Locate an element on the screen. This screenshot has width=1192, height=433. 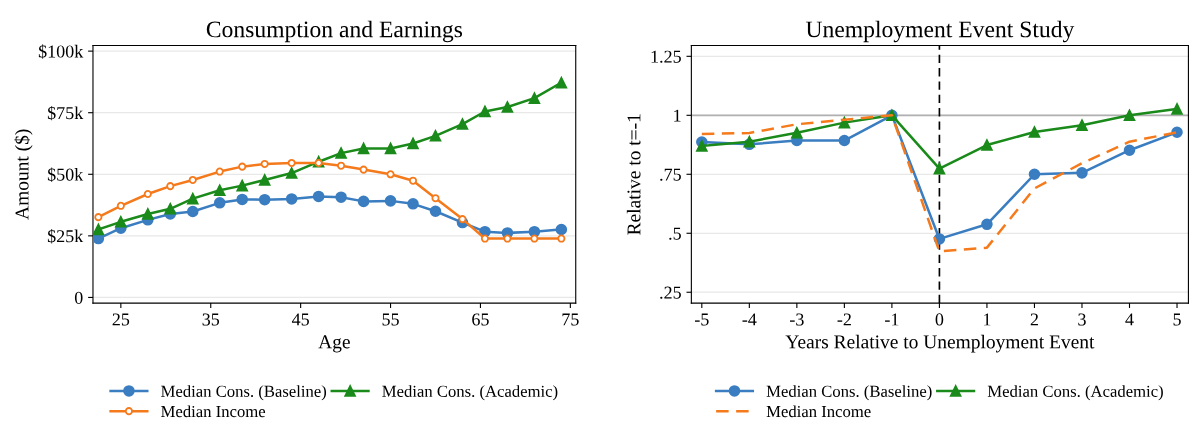
y-axis-title: Relative to t=-1 is located at coordinates (633, 174).